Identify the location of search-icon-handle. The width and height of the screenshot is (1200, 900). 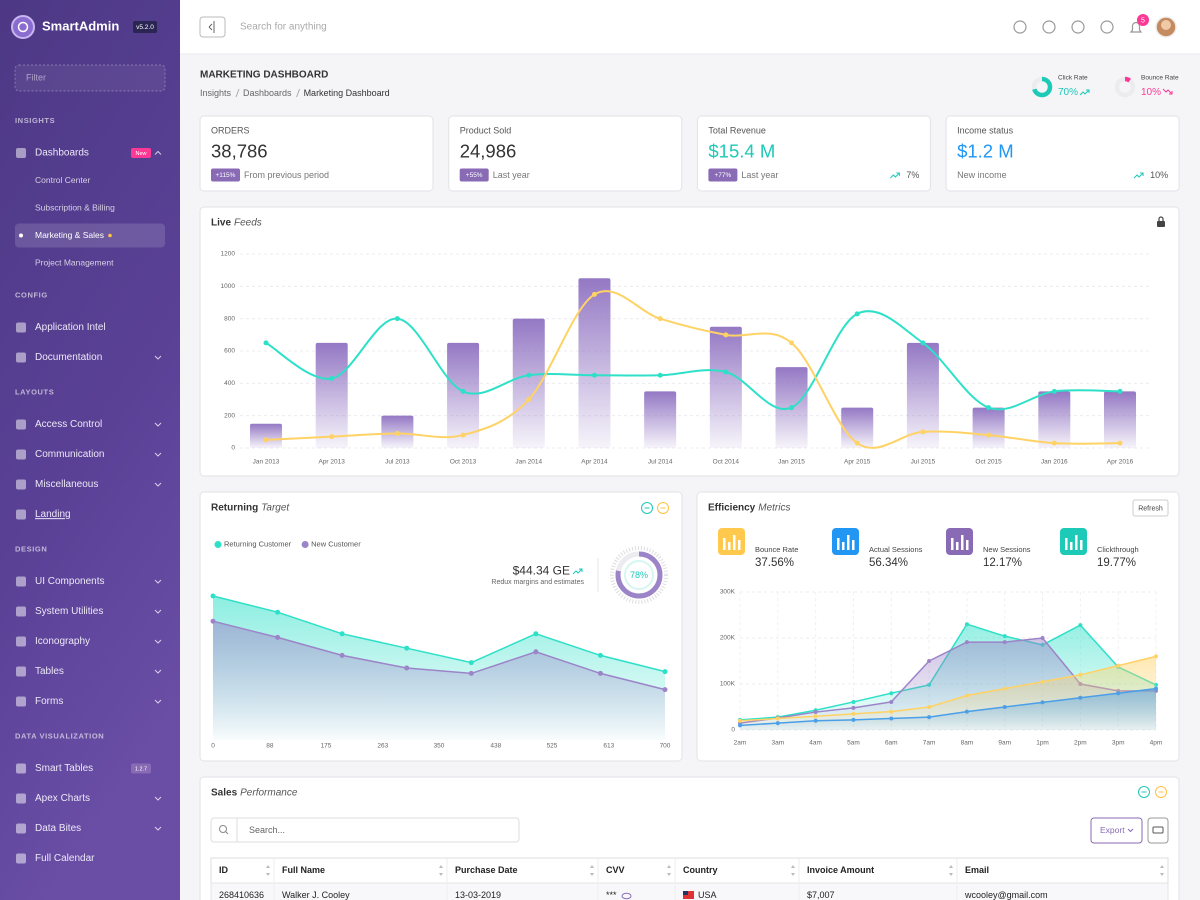
(227, 833).